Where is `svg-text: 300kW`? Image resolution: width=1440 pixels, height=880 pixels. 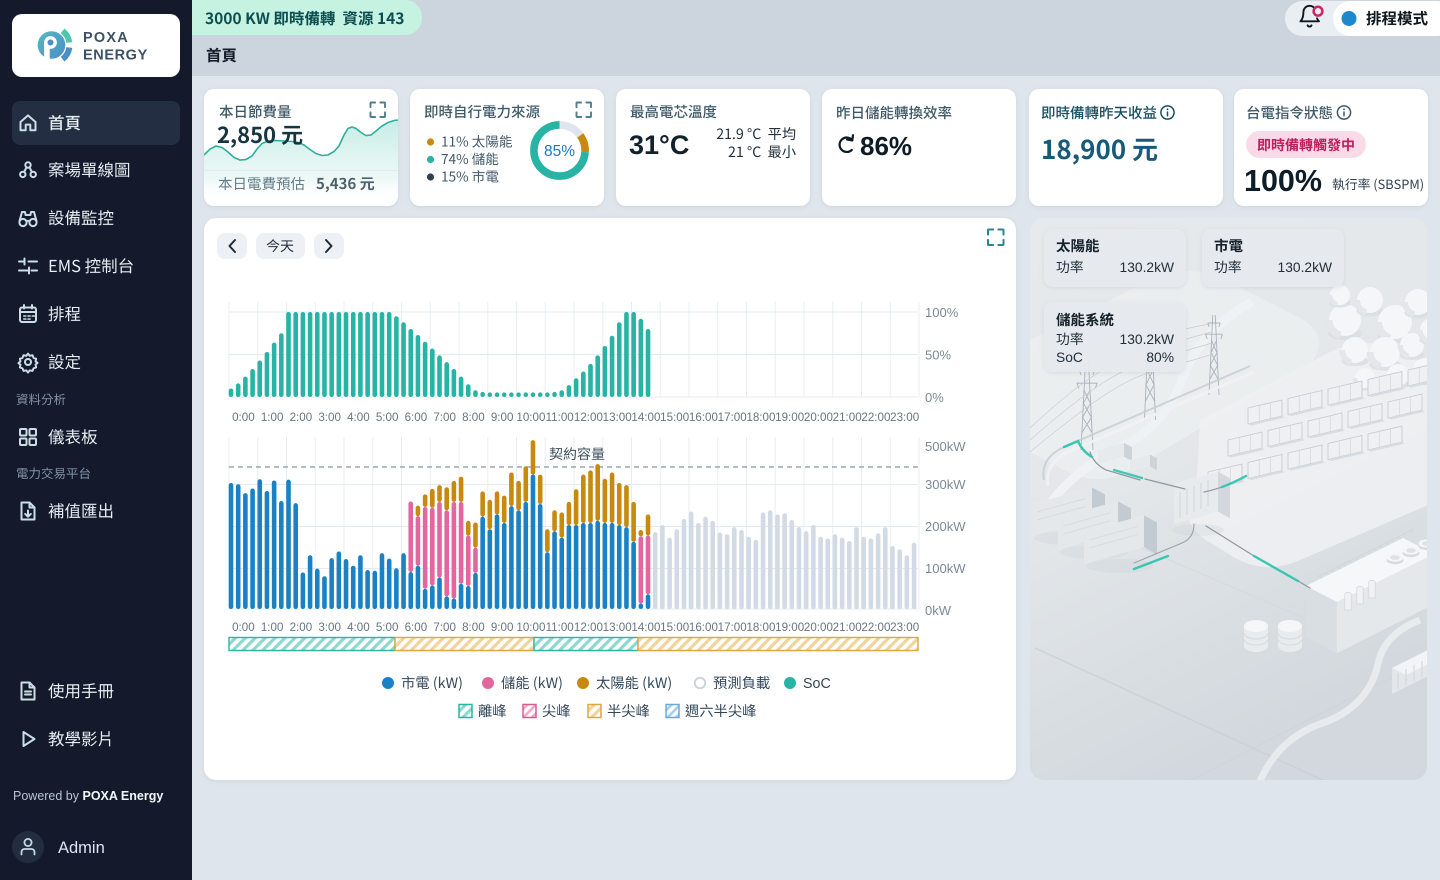
svg-text: 300kW is located at coordinates (945, 484).